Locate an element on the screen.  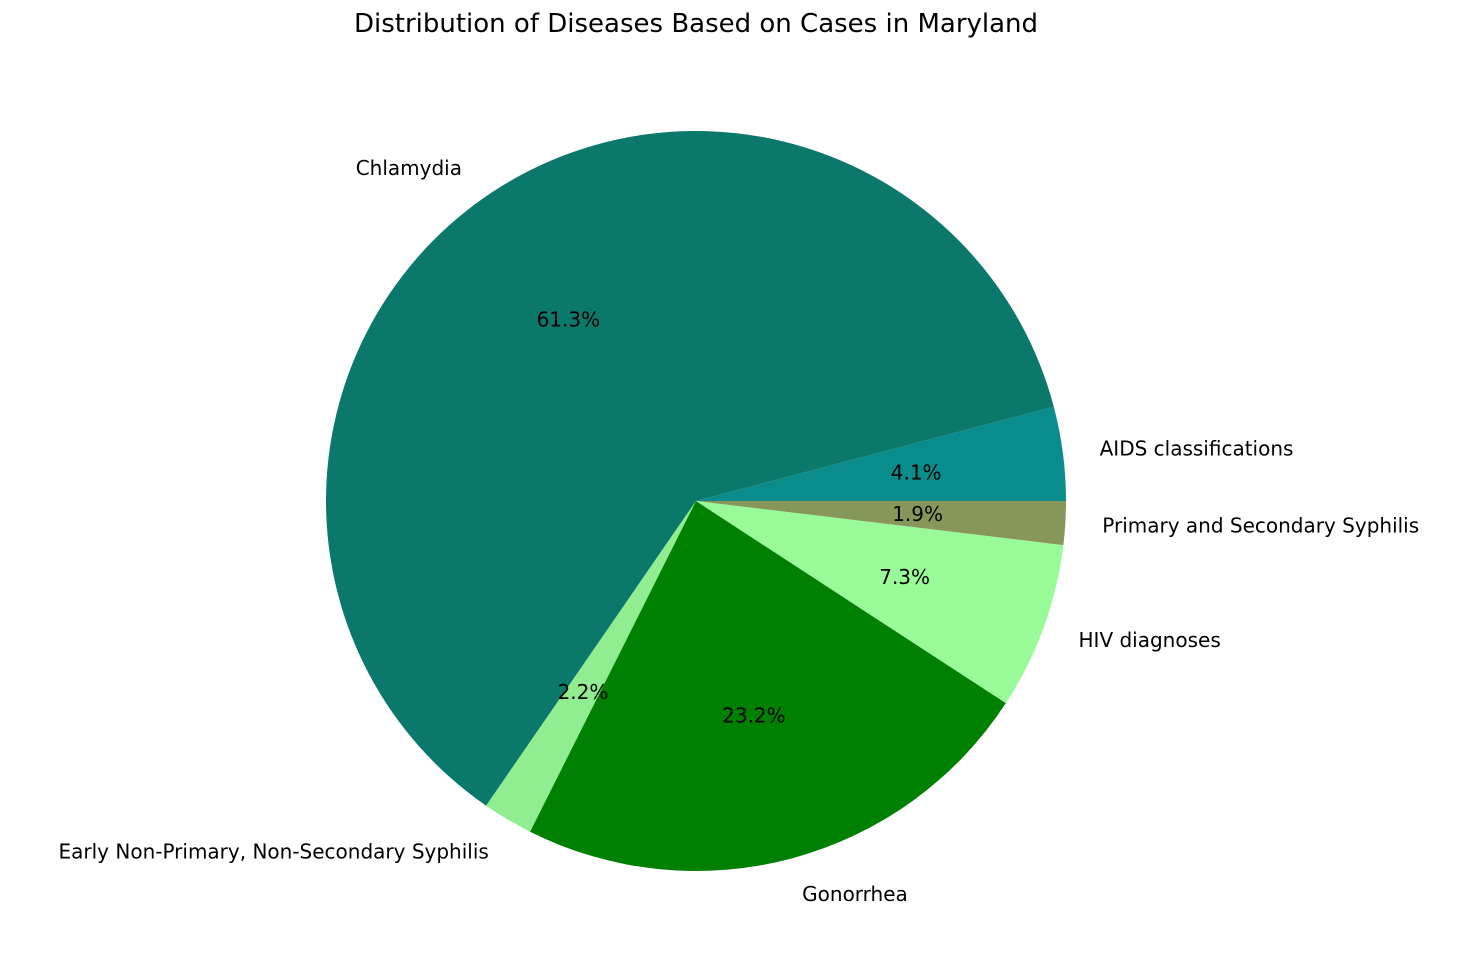
percent-label-primary-and-secondary-syphilis: 1.9% is located at coordinates (917, 514).